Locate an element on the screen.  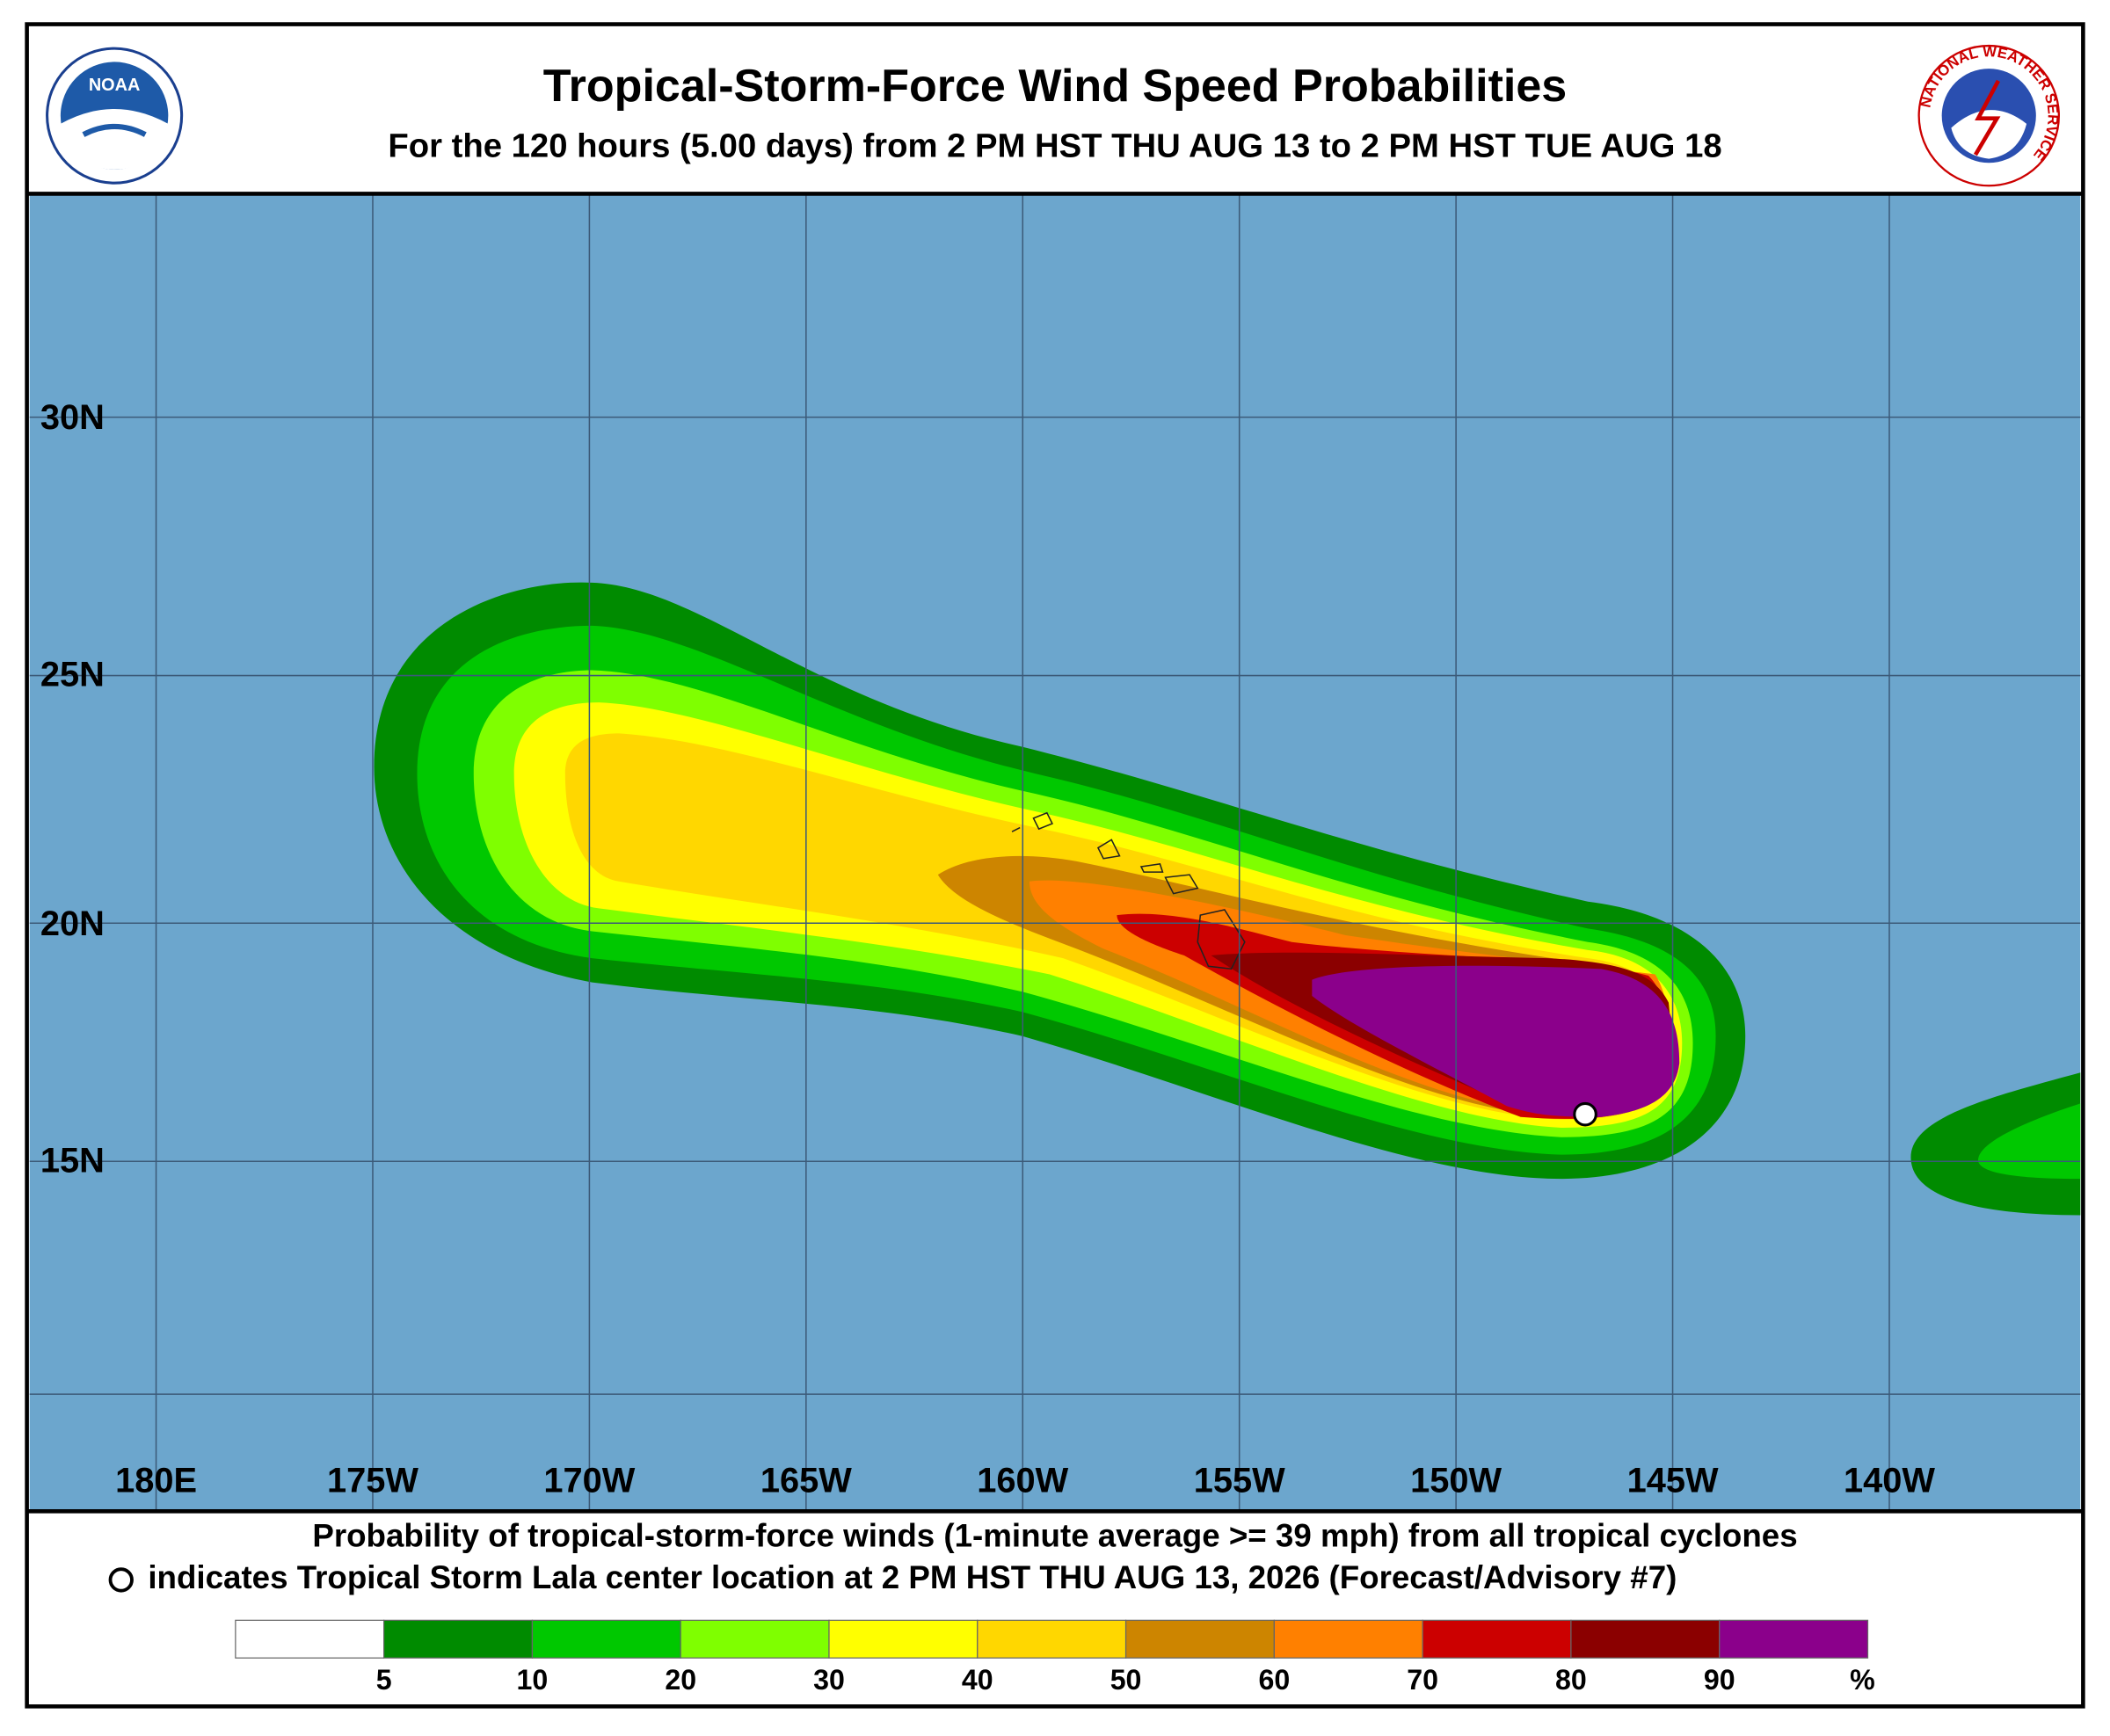
lon-label: 150W is located at coordinates (1456, 1481).